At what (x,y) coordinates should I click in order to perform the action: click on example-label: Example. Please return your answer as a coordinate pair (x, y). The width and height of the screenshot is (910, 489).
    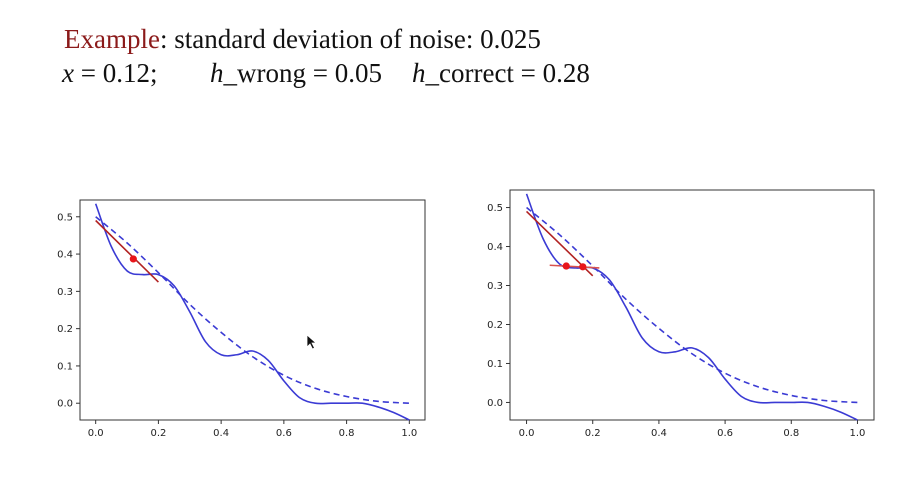
    Looking at the image, I should click on (112, 39).